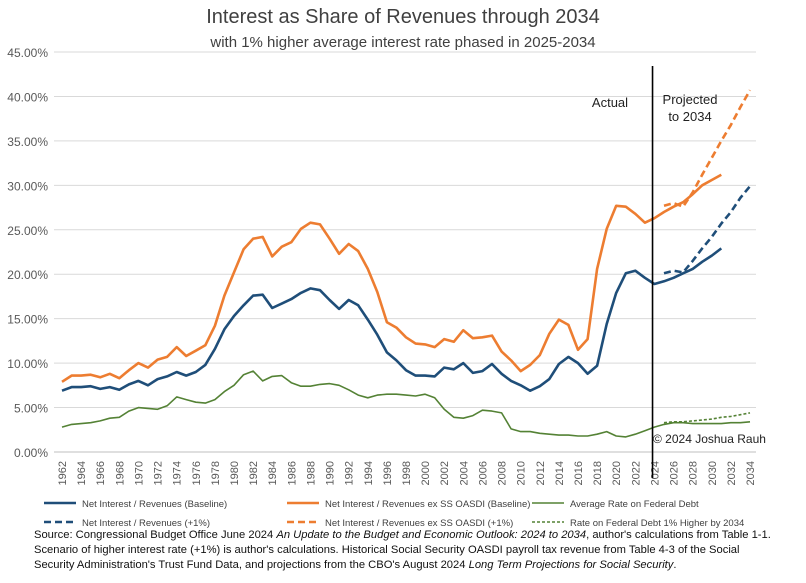 This screenshot has height=583, width=806. What do you see at coordinates (31, 409) in the screenshot?
I see `y-tick-label: 5.00%` at bounding box center [31, 409].